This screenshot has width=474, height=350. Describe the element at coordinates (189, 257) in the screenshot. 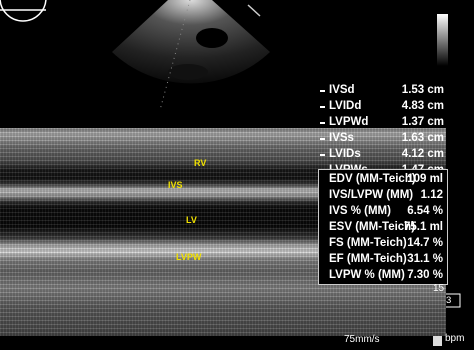

I see `overlay-label: LVPW` at that location.